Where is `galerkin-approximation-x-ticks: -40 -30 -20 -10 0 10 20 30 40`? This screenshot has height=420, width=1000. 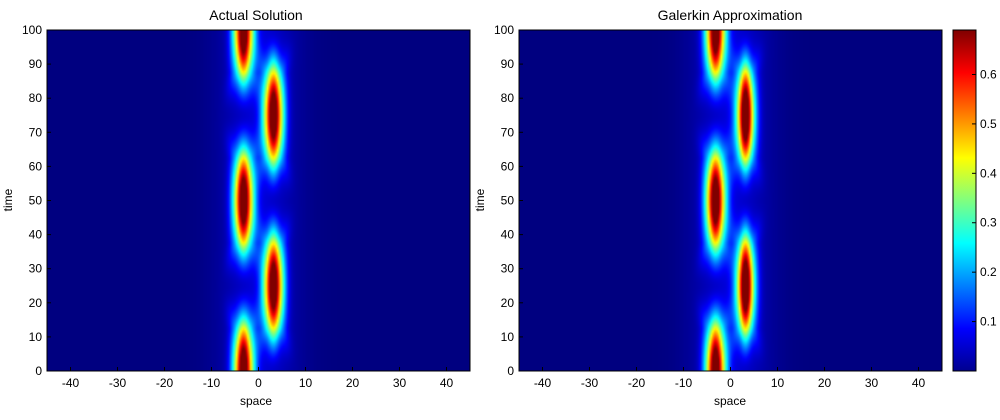 galerkin-approximation-x-ticks: -40 -30 -20 -10 0 10 20 30 40 is located at coordinates (730, 378).